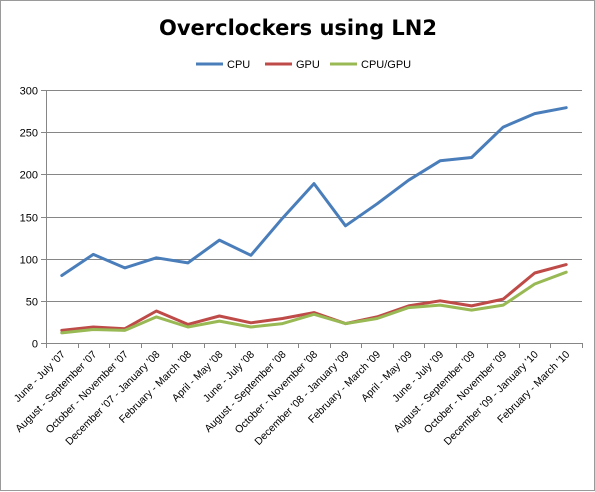 The height and width of the screenshot is (492, 595). Describe the element at coordinates (29, 176) in the screenshot. I see `y-tick-label: 200` at that location.